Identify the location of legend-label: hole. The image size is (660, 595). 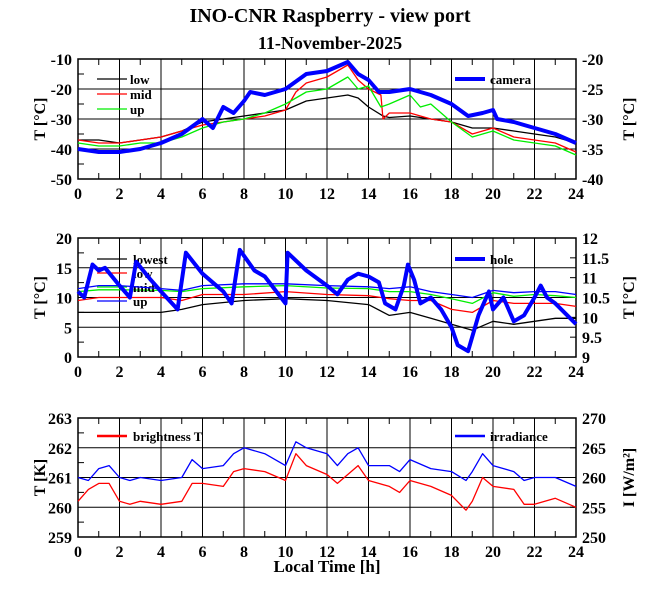
(501, 259).